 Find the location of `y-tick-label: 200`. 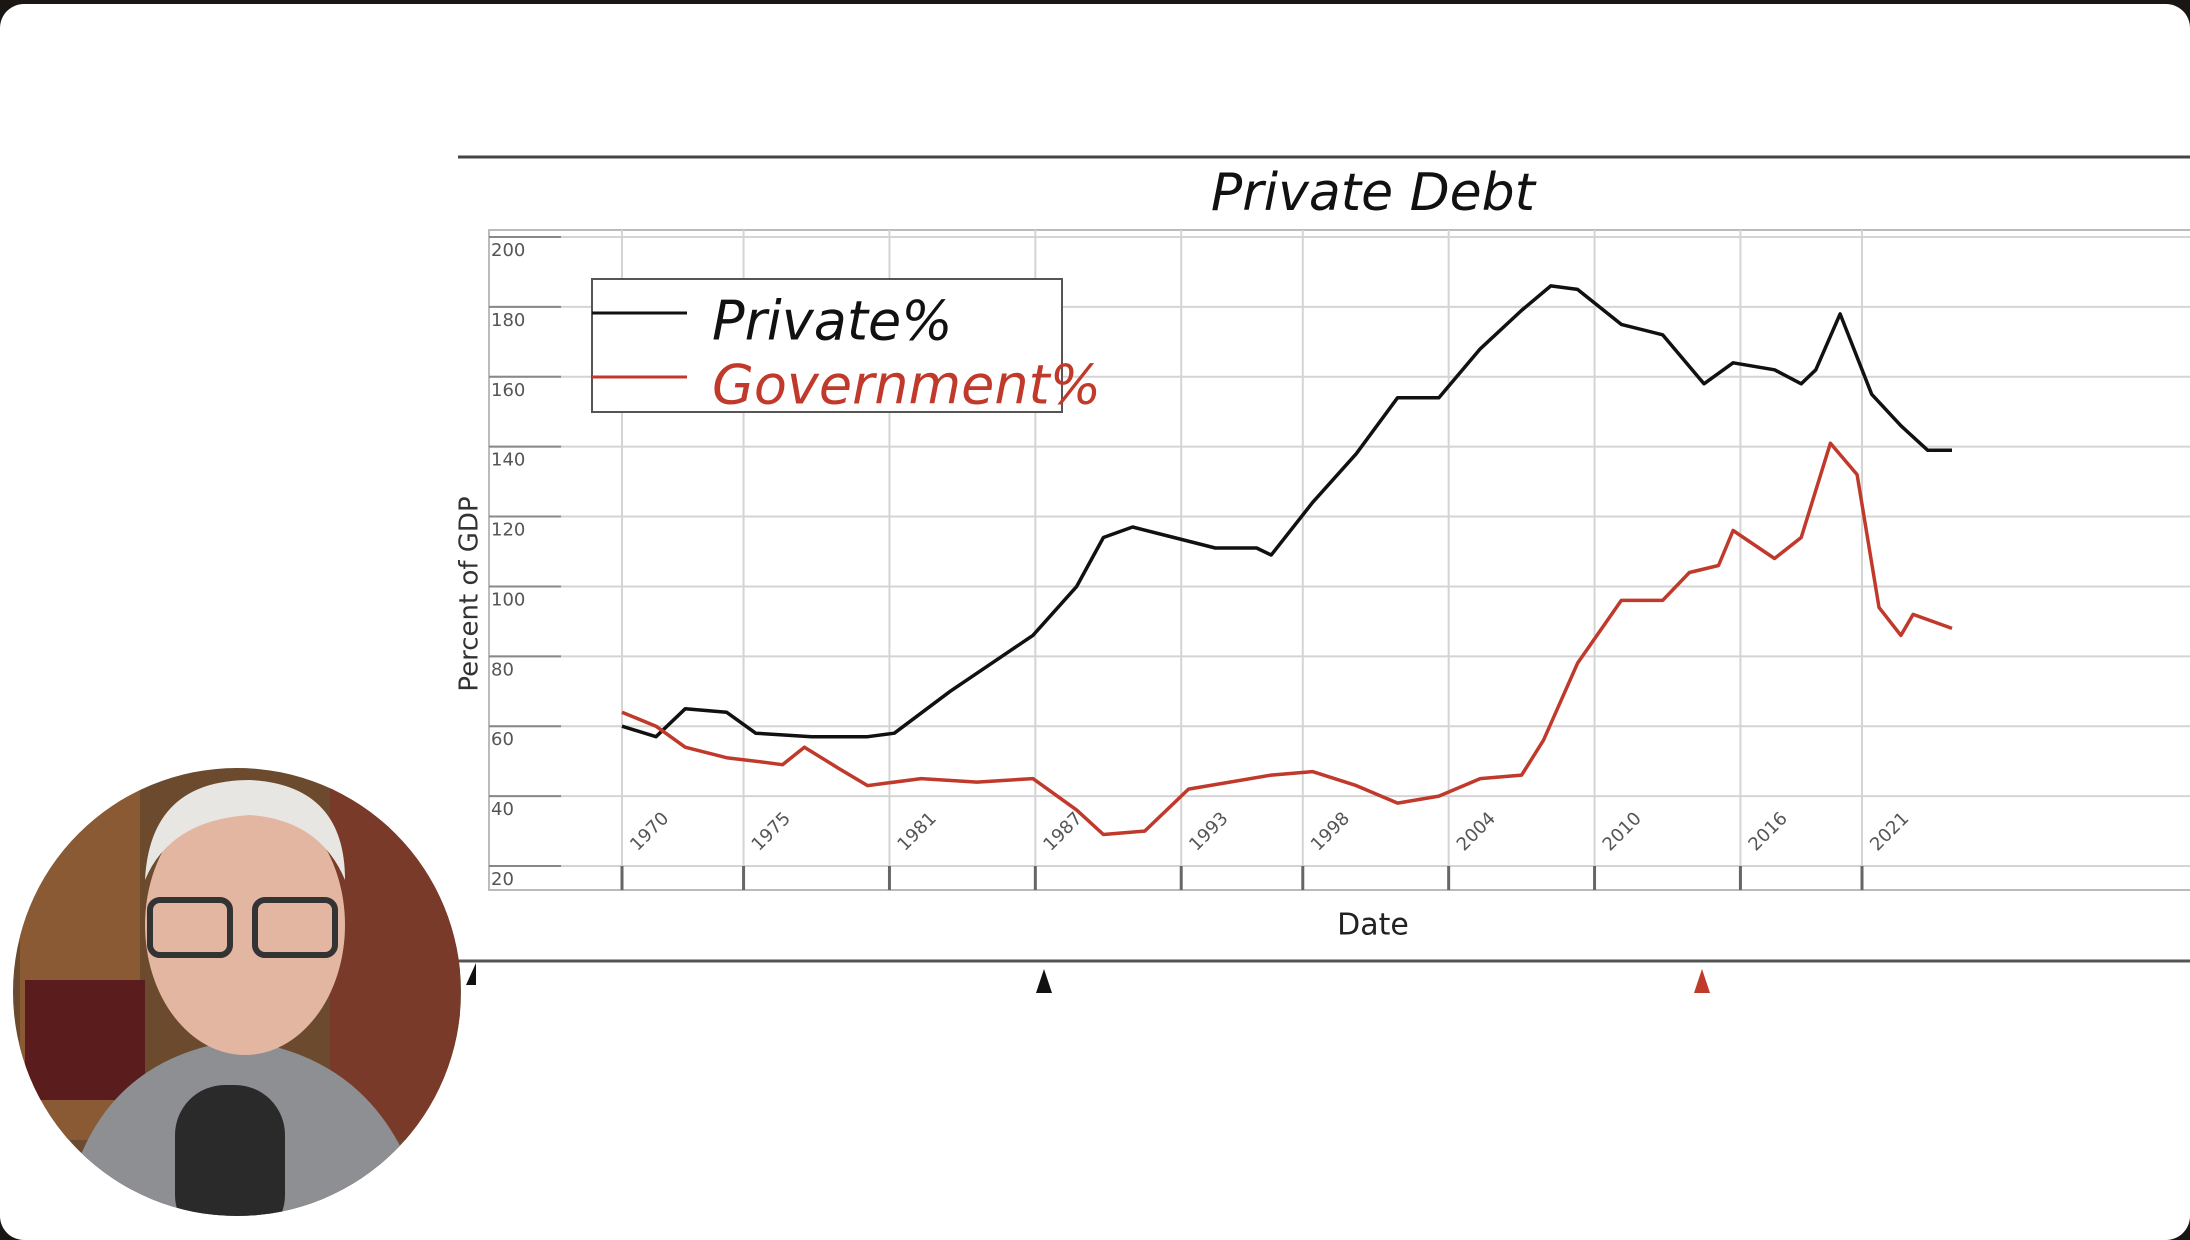

y-tick-label: 200 is located at coordinates (508, 250).